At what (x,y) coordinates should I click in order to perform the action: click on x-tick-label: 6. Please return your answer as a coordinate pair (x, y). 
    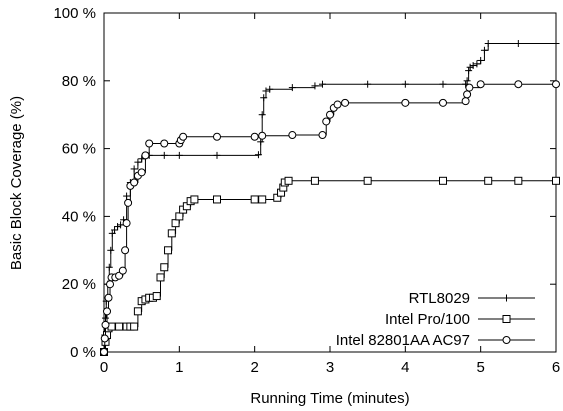
    Looking at the image, I should click on (556, 367).